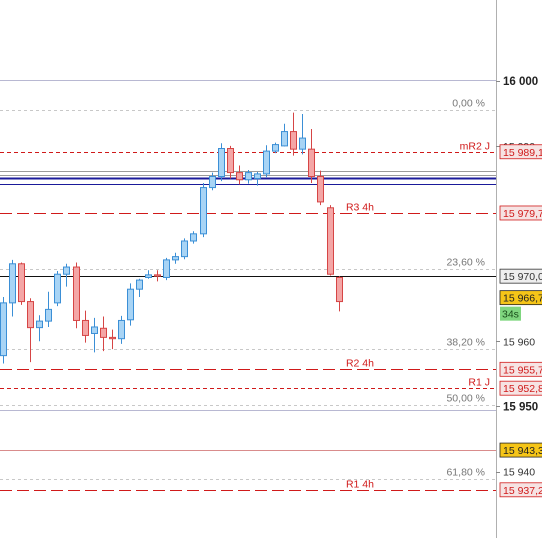  Describe the element at coordinates (360, 208) in the screenshot. I see `pivot-label-1: R3 4h` at that location.